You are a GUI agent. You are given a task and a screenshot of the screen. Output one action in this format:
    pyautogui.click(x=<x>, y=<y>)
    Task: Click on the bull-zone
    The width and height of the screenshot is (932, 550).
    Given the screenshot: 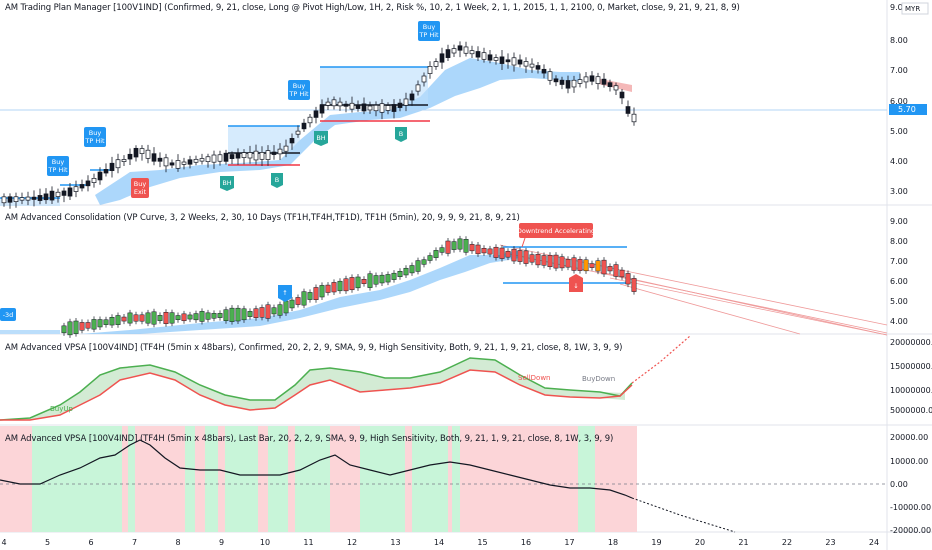 What is the action you would take?
    pyautogui.click(x=430, y=479)
    